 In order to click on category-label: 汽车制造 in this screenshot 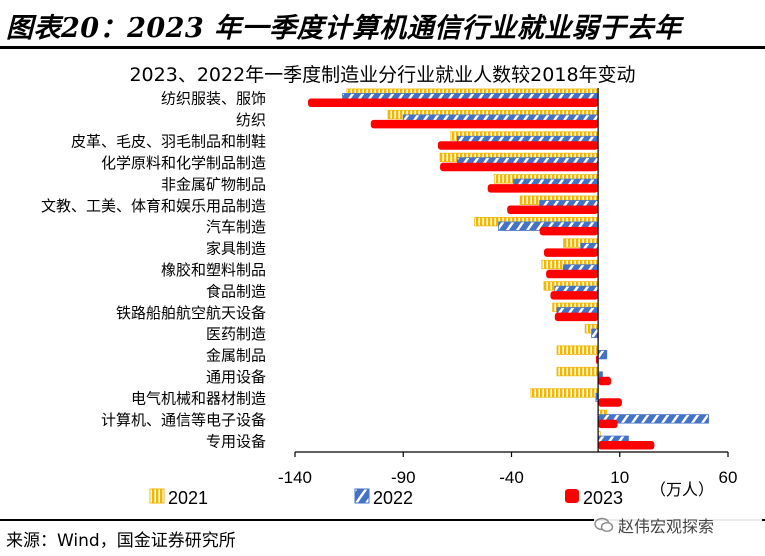, I will do `click(236, 227)`.